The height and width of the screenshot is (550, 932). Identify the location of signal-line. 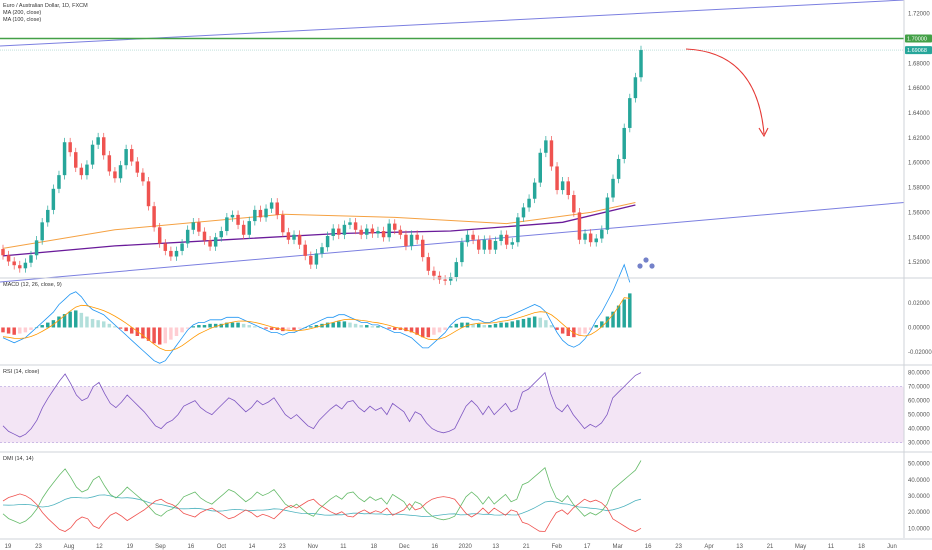
(316, 324).